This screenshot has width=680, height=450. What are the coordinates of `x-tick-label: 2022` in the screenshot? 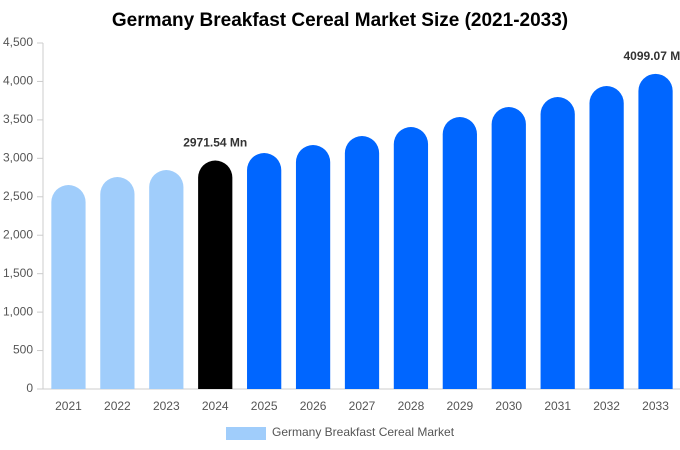 It's located at (117, 406).